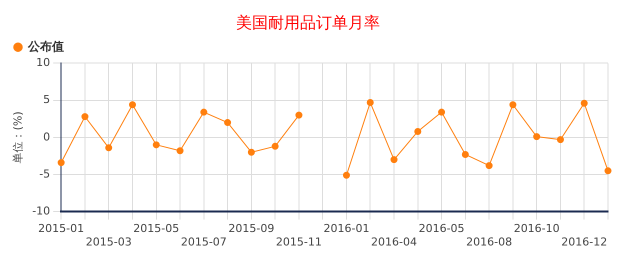  What do you see at coordinates (203, 241) in the screenshot?
I see `x-tick-label: 2015-07` at bounding box center [203, 241].